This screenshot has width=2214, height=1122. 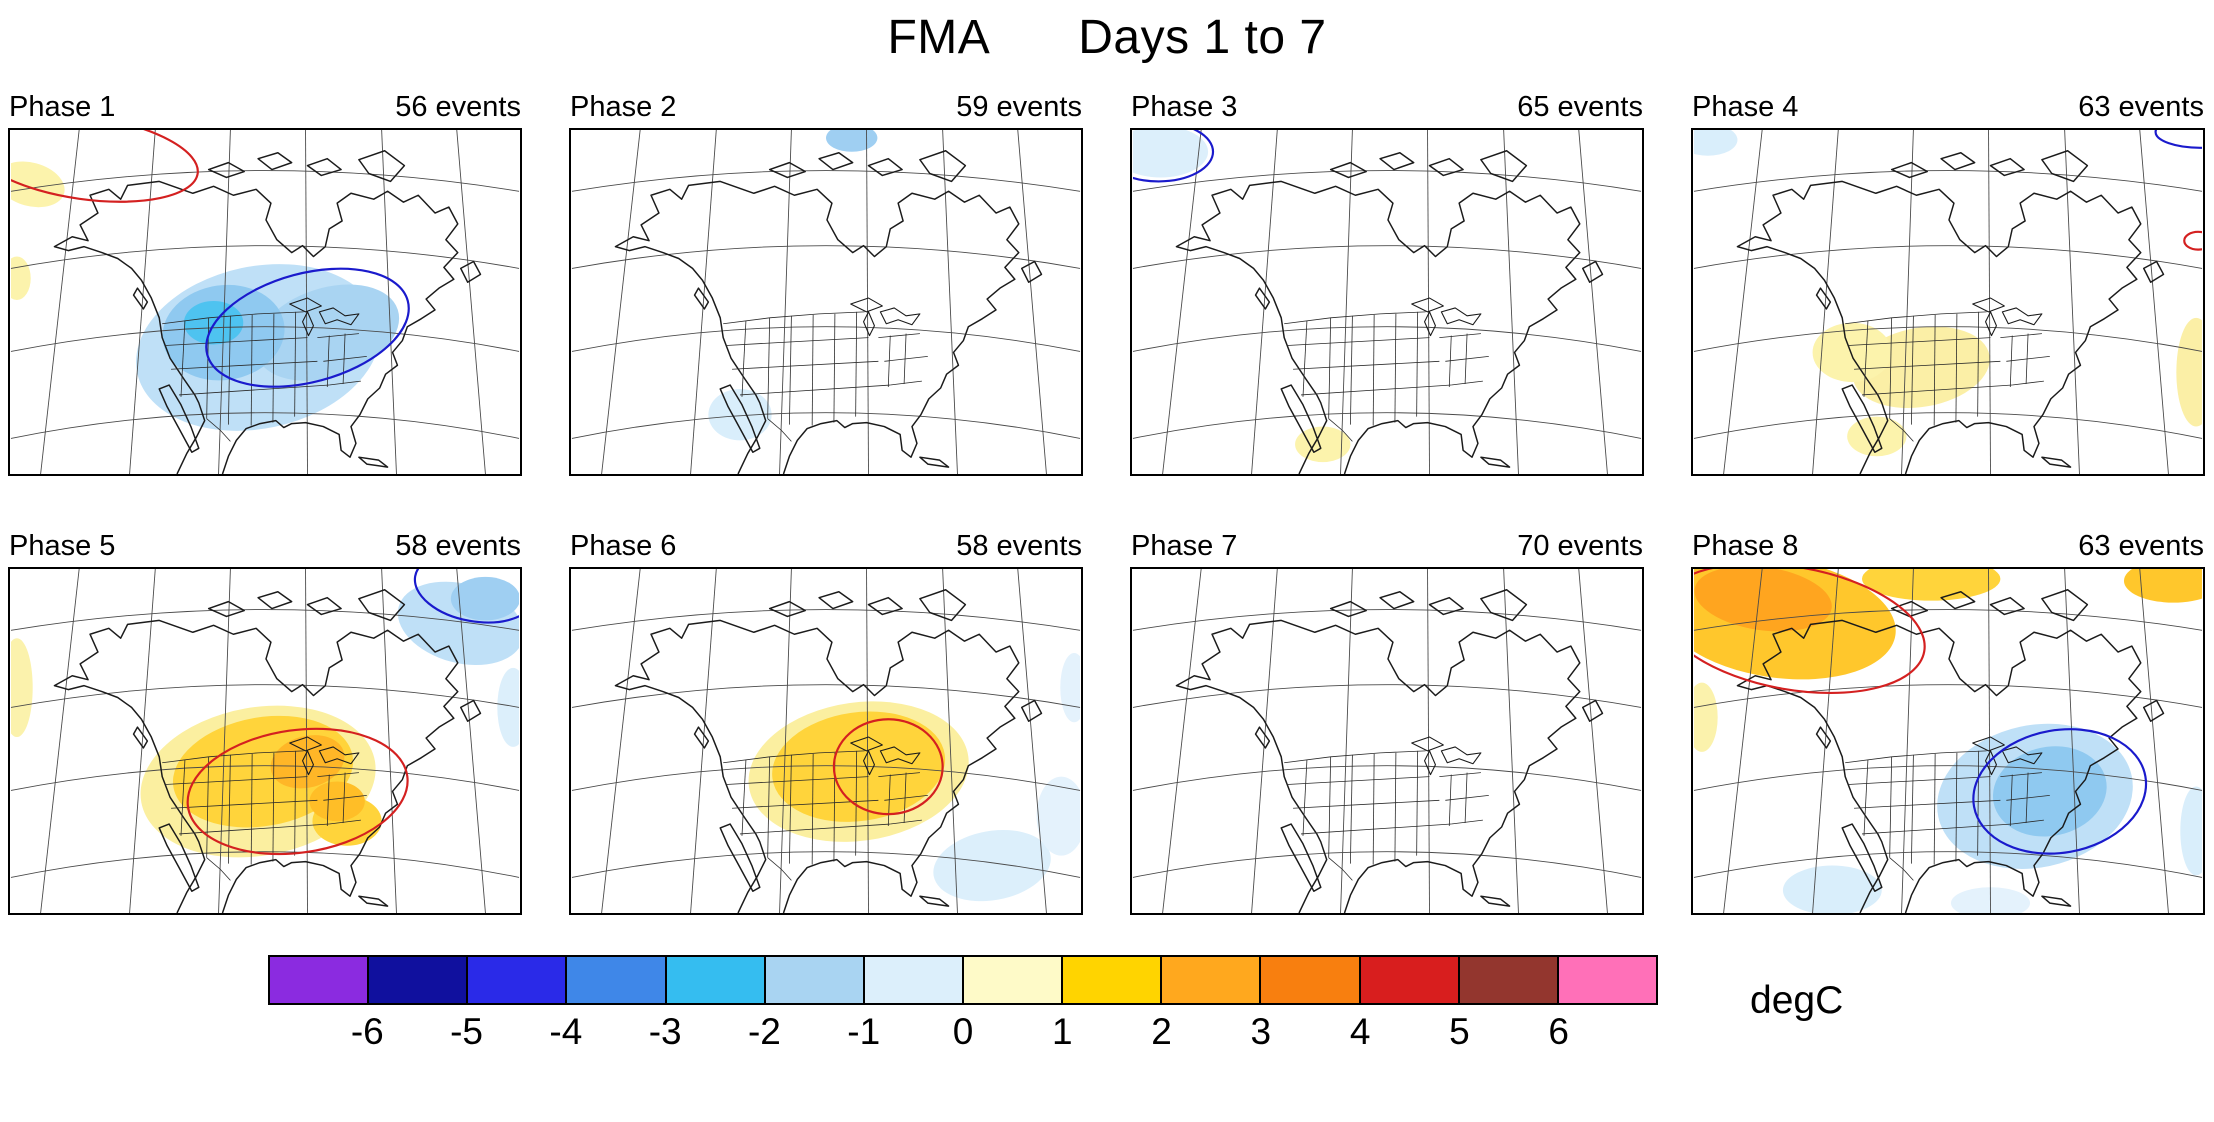 I want to click on colorbar-tick: 0, so click(x=963, y=1031).